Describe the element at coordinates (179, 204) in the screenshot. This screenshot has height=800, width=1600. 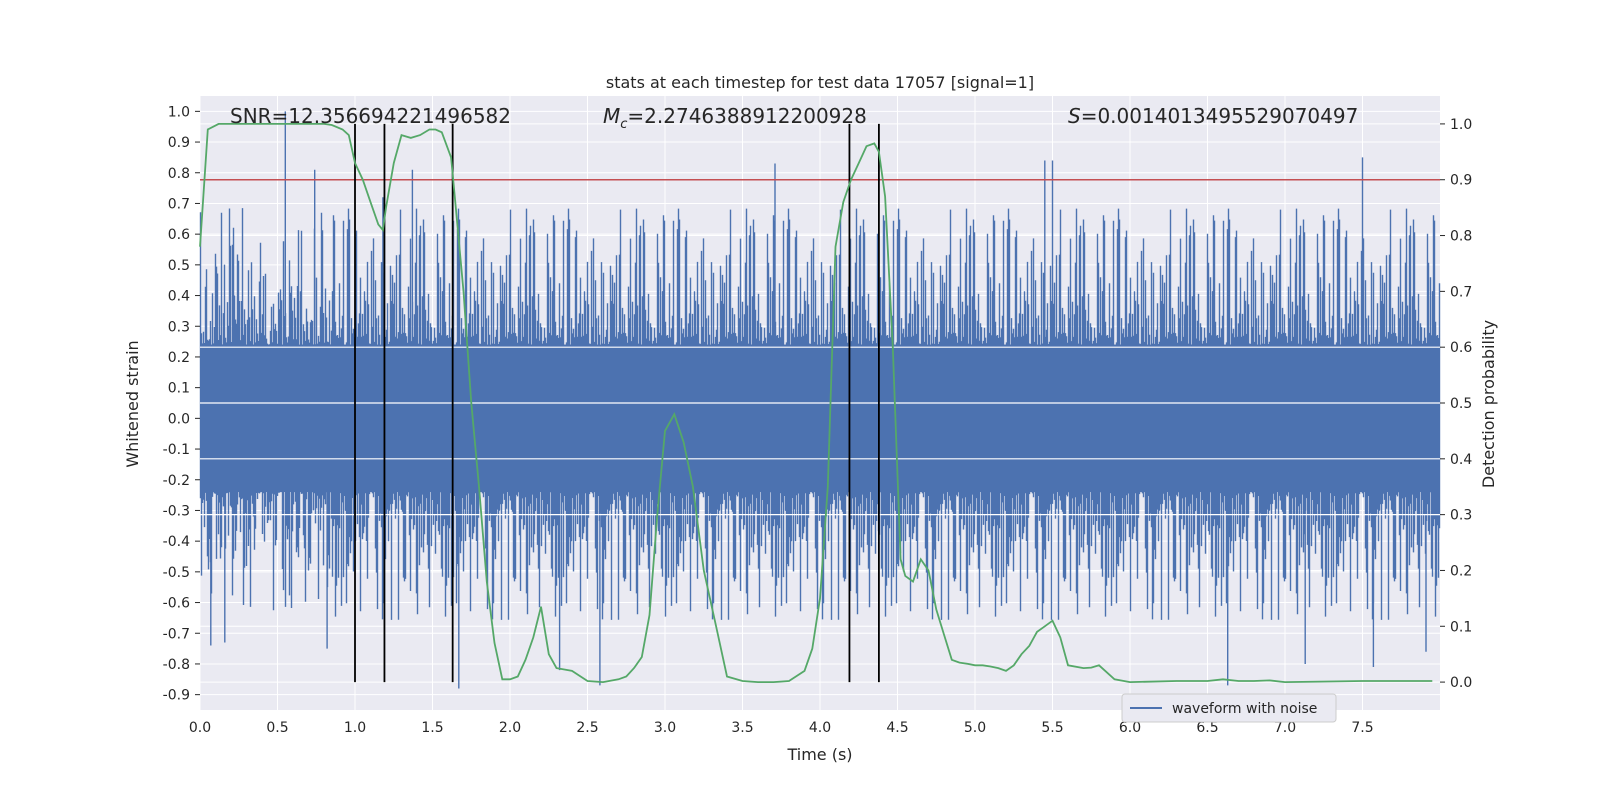
I see `left-tick-label: 0.7` at that location.